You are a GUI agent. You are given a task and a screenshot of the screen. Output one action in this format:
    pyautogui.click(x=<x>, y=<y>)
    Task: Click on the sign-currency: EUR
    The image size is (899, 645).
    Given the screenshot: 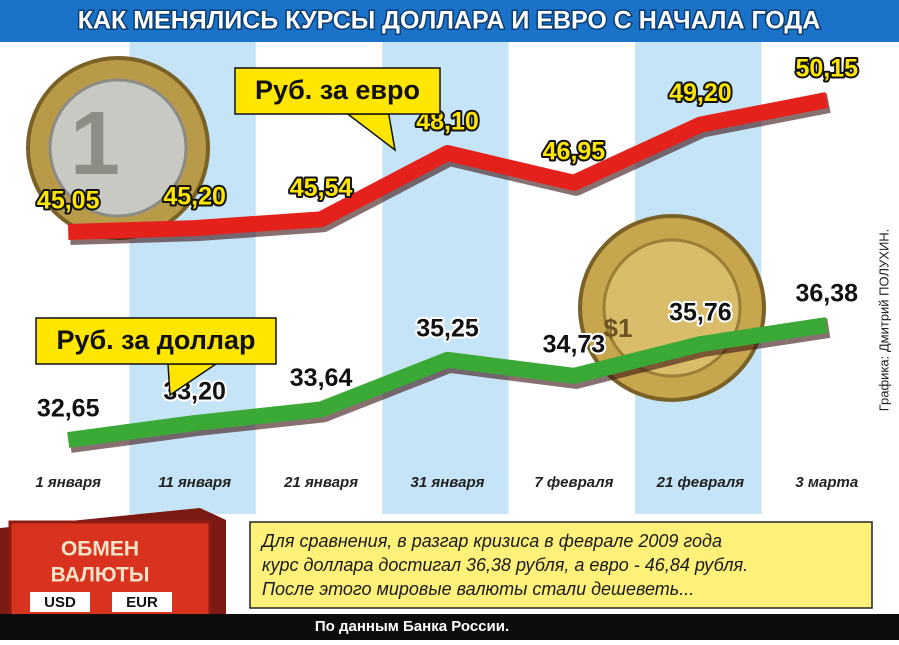 What is the action you would take?
    pyautogui.click(x=142, y=602)
    